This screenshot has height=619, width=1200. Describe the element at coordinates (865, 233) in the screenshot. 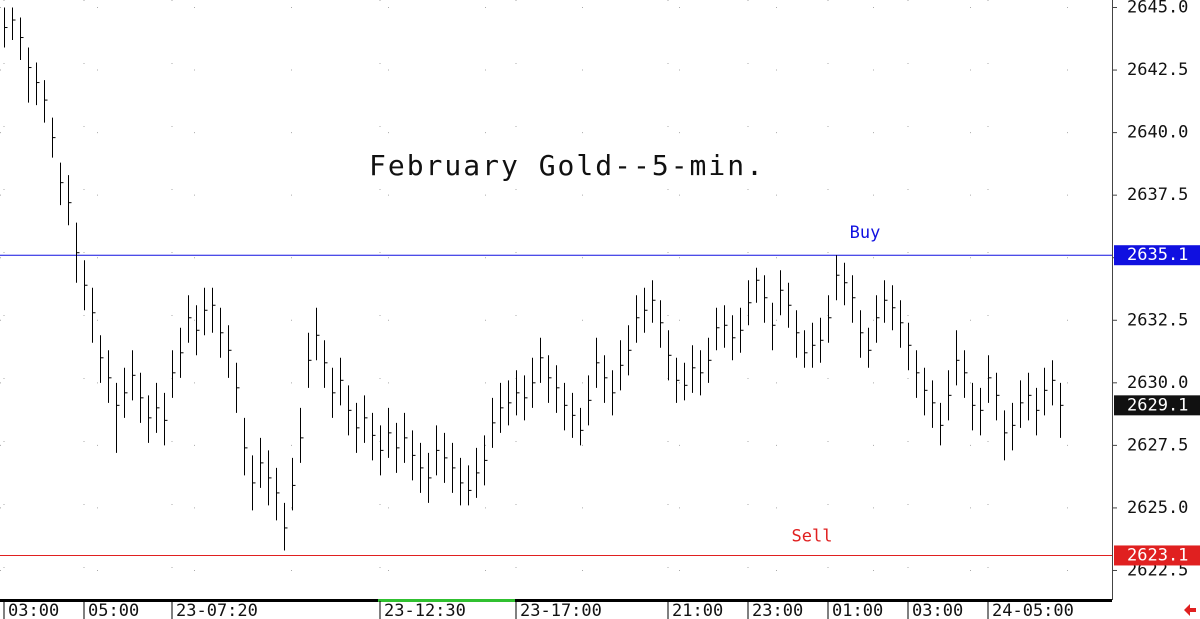

I see `level-label: Buy` at that location.